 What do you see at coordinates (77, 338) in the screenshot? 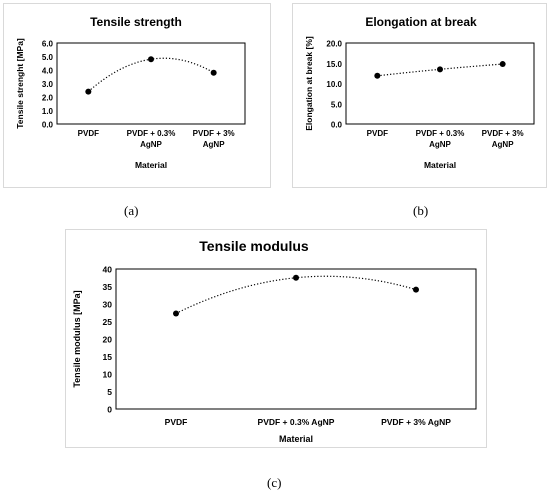
I see `y-axis-title: Tensile modulus [MPa]` at bounding box center [77, 338].